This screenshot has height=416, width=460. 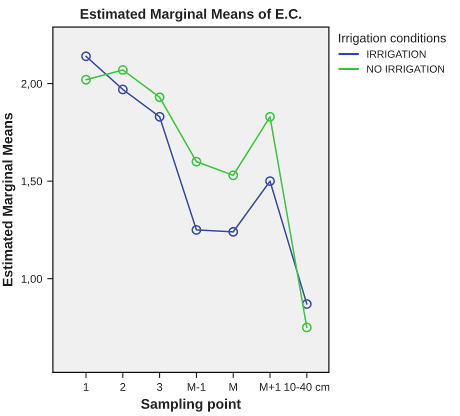 What do you see at coordinates (32, 182) in the screenshot?
I see `y-tick-label: 1,50` at bounding box center [32, 182].